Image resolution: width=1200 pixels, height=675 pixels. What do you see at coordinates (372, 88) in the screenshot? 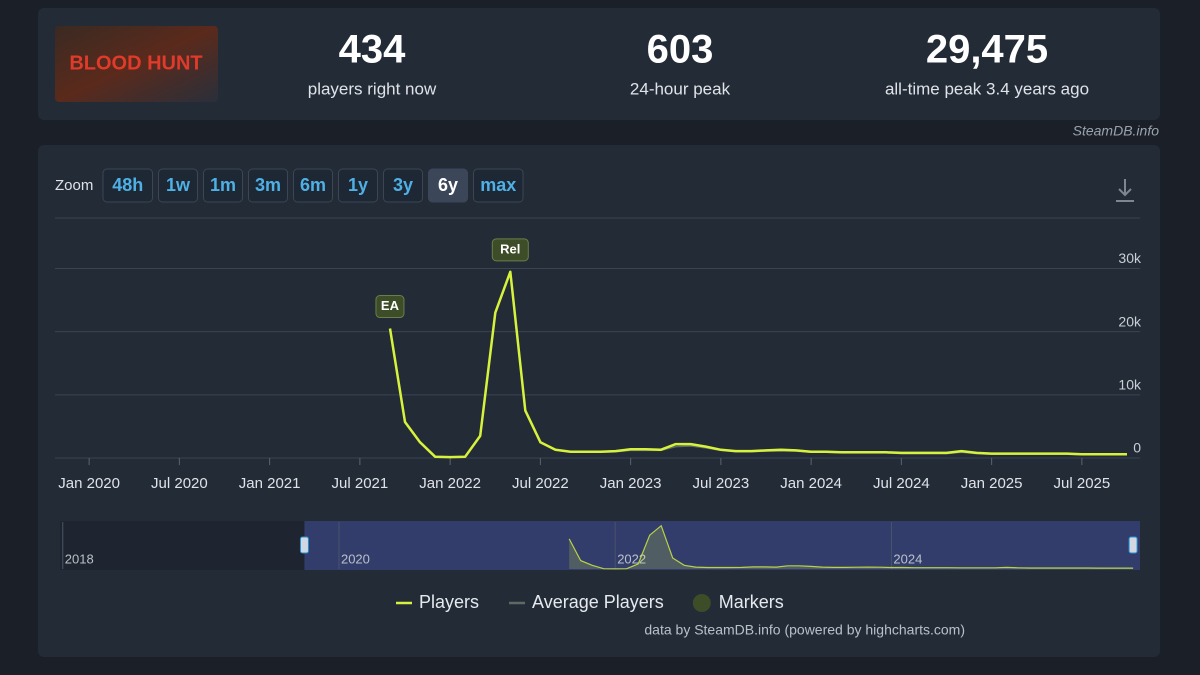
I see `stat-label: players right now` at bounding box center [372, 88].